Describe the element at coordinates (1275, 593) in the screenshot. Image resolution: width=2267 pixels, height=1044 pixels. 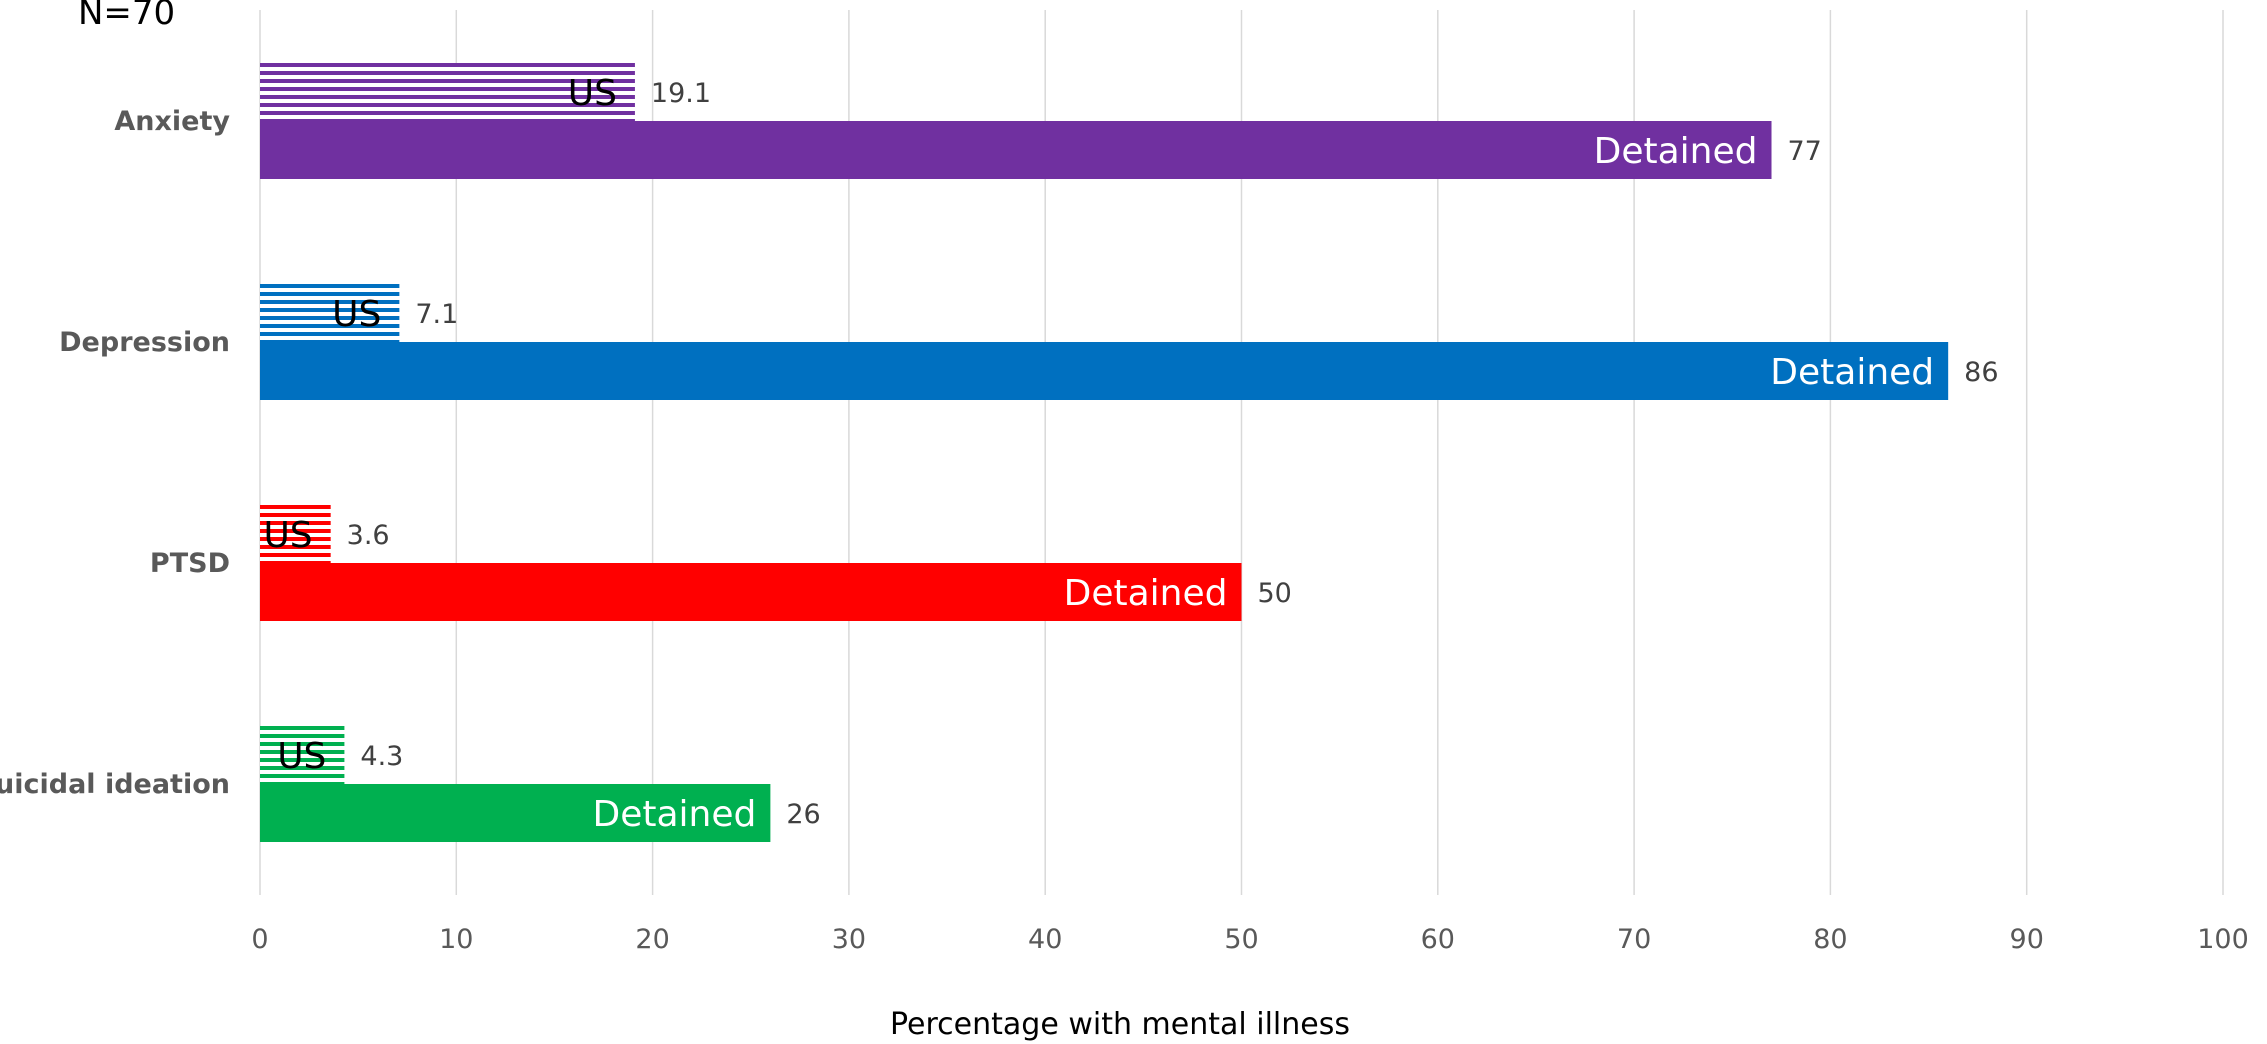
I see `data-label-detained: 50` at that location.